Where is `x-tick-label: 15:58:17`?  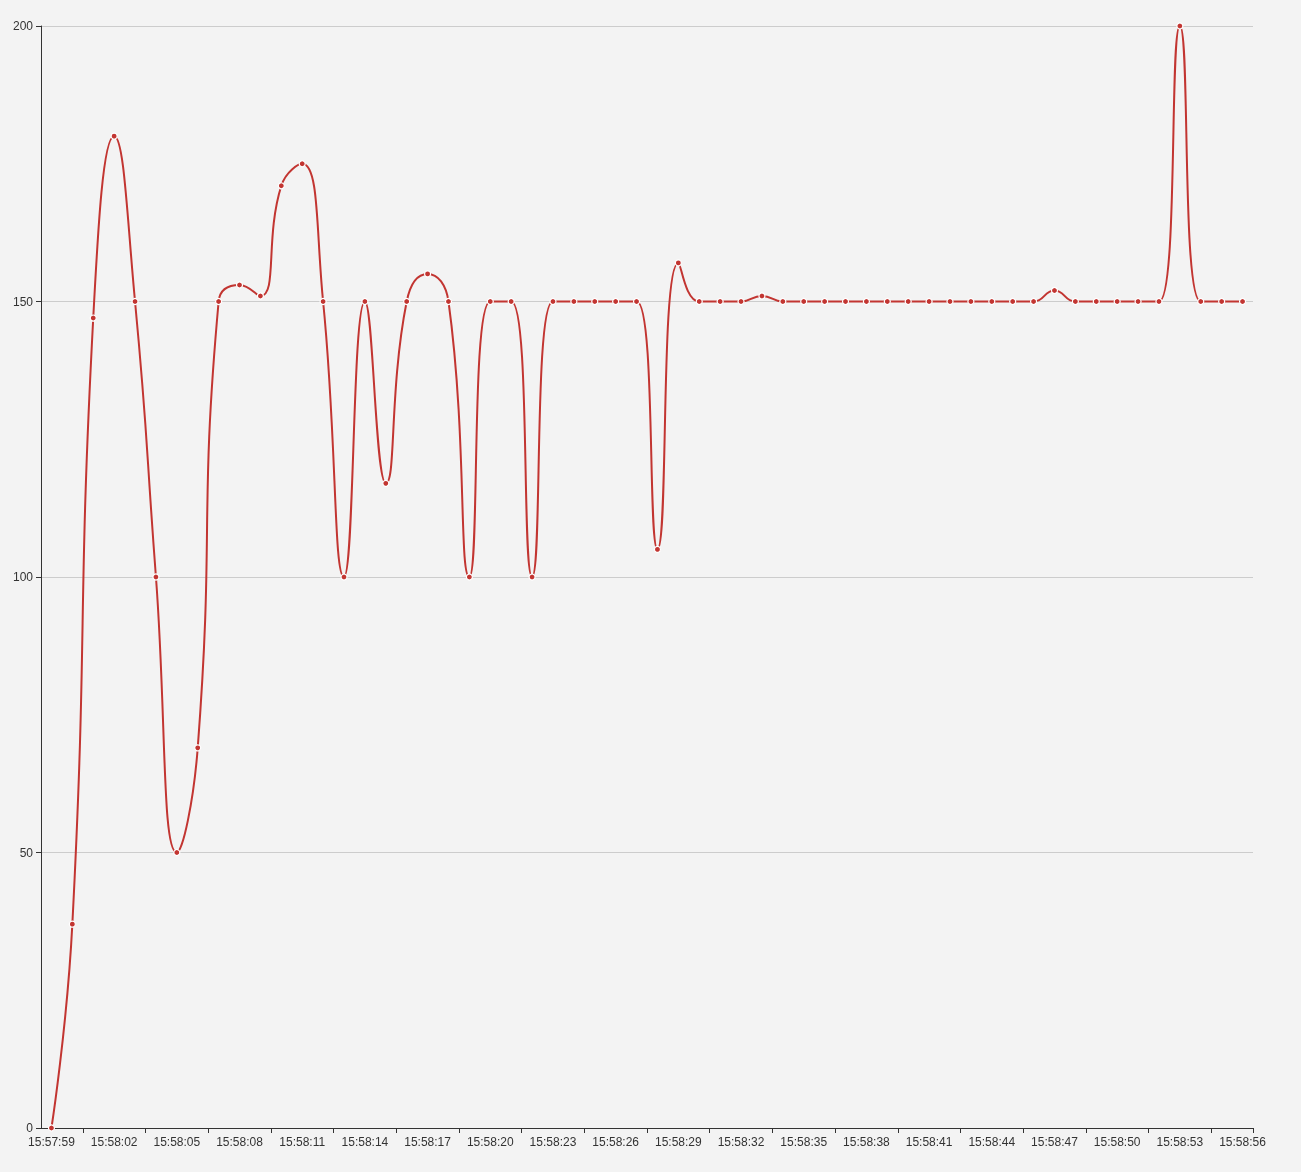 x-tick-label: 15:58:17 is located at coordinates (428, 1142).